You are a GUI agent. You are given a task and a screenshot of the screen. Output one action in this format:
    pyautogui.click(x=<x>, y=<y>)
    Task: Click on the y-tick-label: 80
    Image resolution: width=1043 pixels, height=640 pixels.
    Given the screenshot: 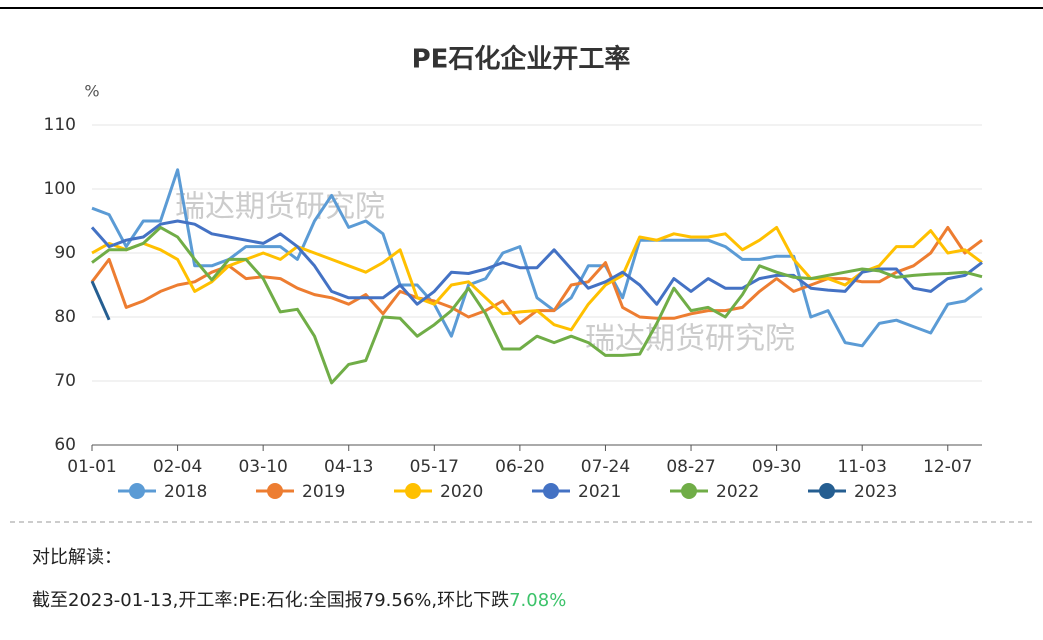 What is the action you would take?
    pyautogui.click(x=65, y=317)
    